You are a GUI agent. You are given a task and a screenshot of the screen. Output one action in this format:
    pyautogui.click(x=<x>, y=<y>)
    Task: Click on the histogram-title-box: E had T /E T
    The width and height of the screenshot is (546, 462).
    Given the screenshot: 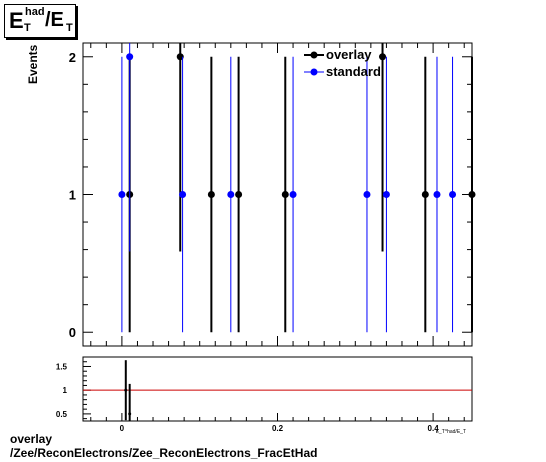 What is the action you would take?
    pyautogui.click(x=40, y=21)
    